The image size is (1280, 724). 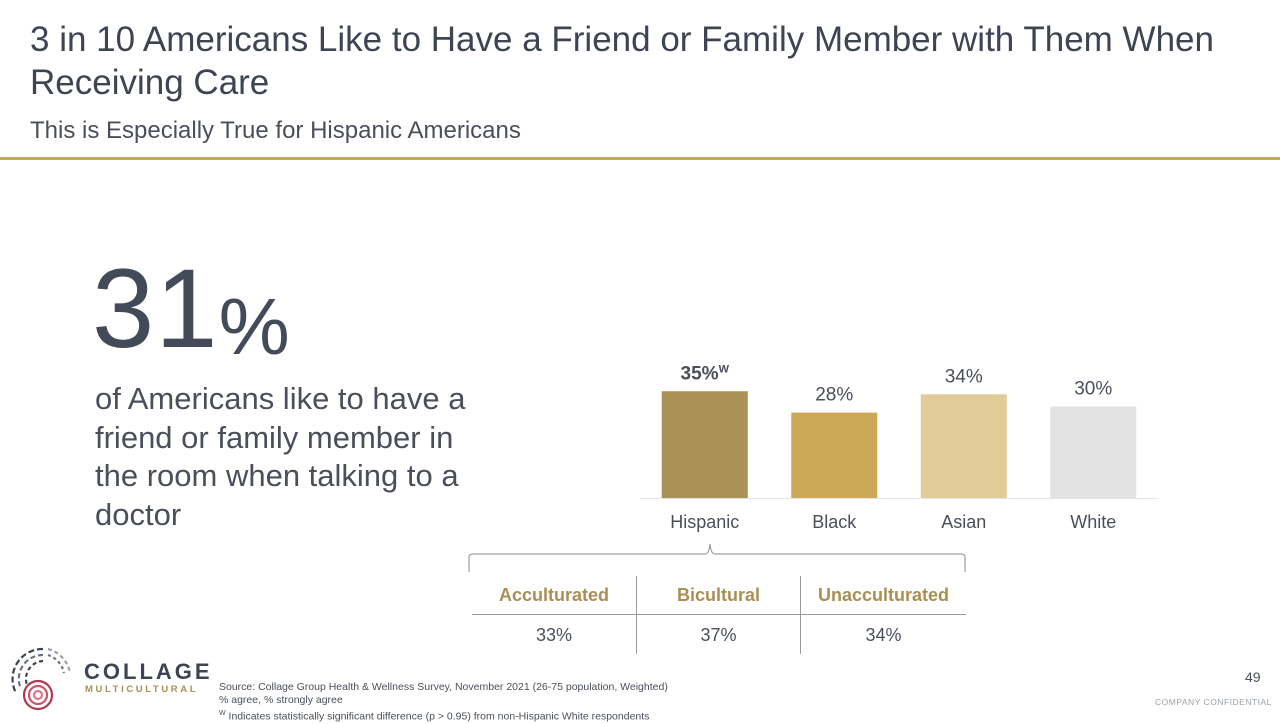 I want to click on bar-hispanic, so click(x=704, y=444).